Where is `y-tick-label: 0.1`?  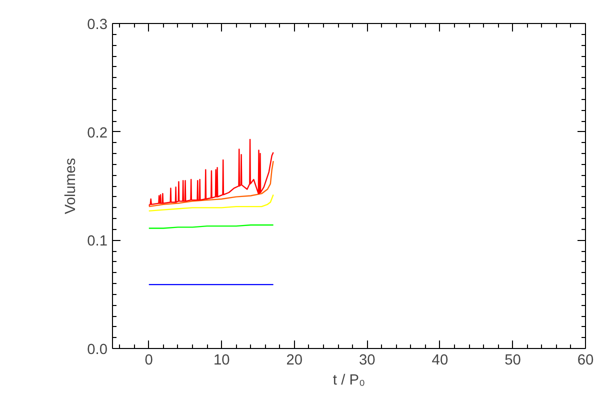
y-tick-label: 0.1 is located at coordinates (97, 242).